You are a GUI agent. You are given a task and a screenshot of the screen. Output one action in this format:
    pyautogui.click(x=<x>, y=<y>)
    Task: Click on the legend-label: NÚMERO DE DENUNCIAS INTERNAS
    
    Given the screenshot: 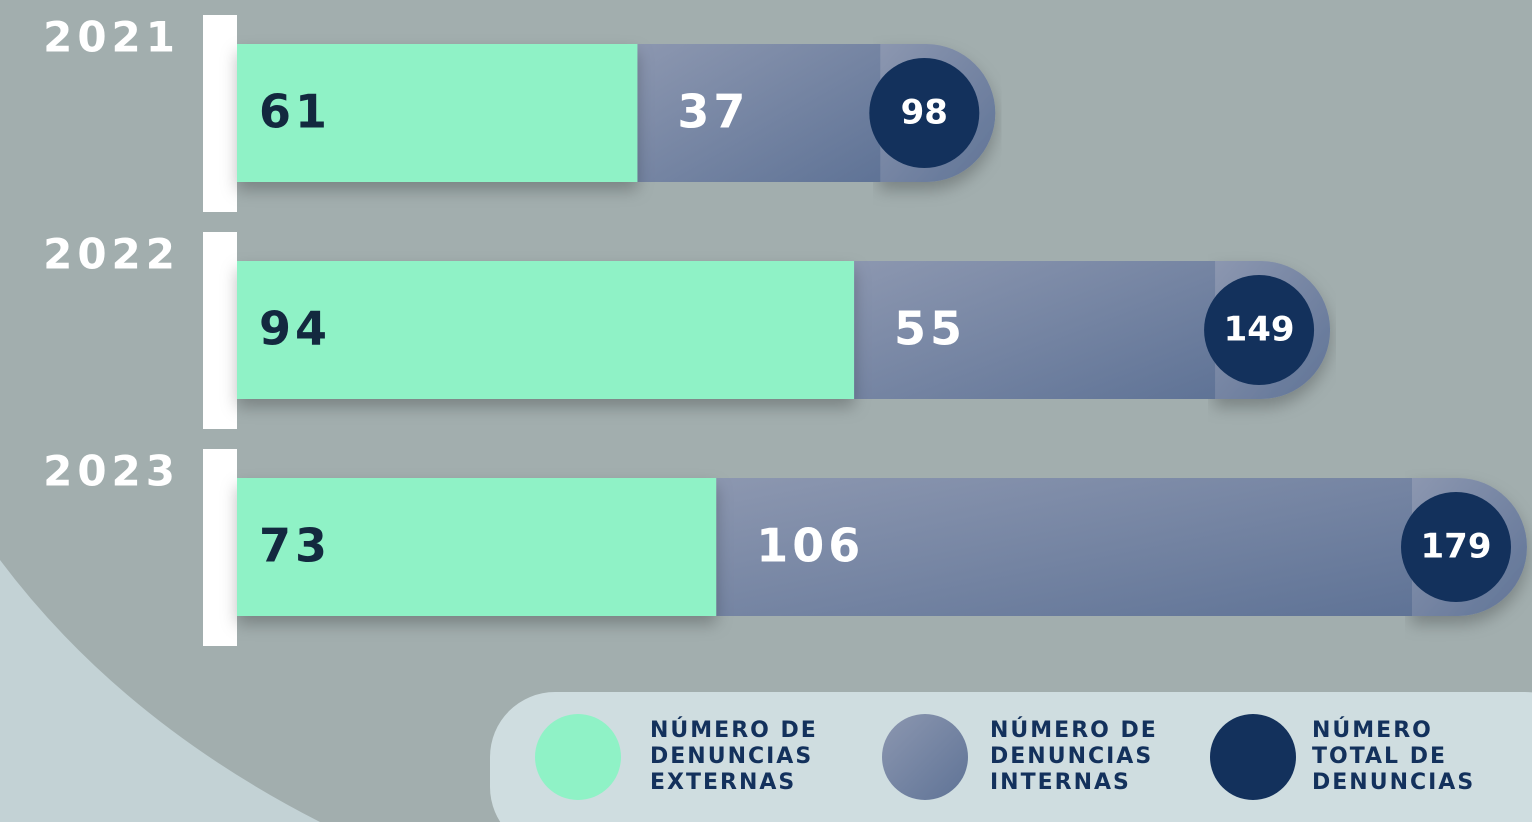 What is the action you would take?
    pyautogui.click(x=1074, y=756)
    